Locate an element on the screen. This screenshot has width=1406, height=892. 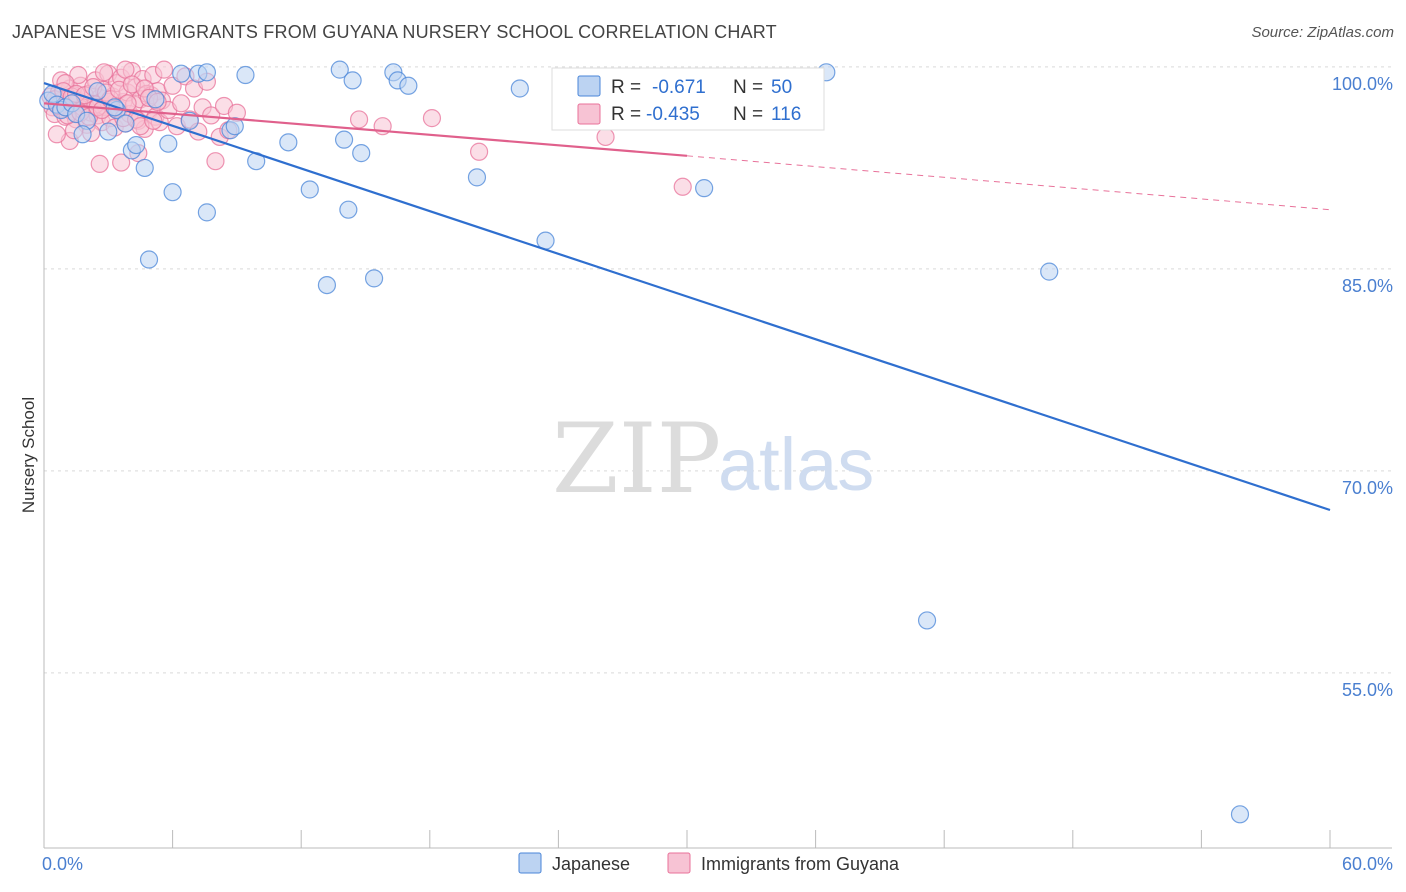
legend-n-value-guyana: 116 is located at coordinates (786, 114).